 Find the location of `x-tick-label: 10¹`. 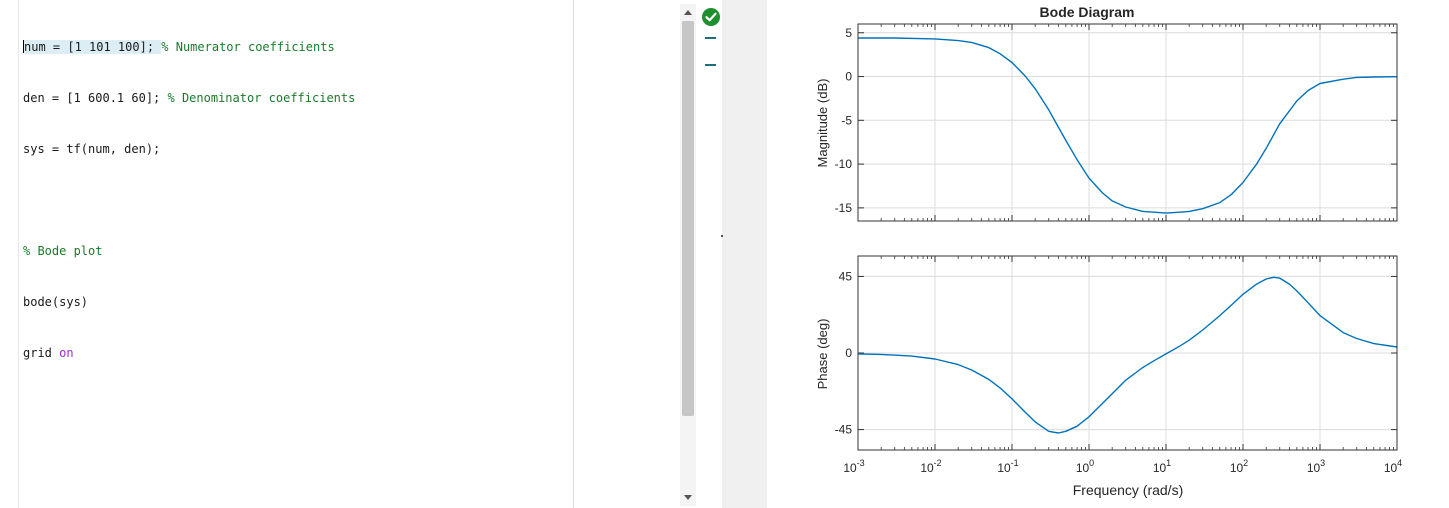

x-tick-label: 10¹ is located at coordinates (1162, 466).